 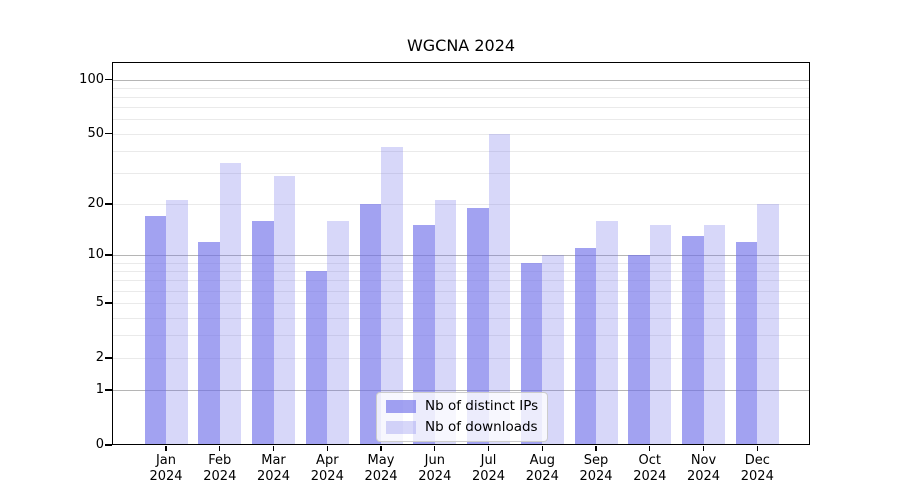 I want to click on bar-downloads-dec, so click(x=768, y=324).